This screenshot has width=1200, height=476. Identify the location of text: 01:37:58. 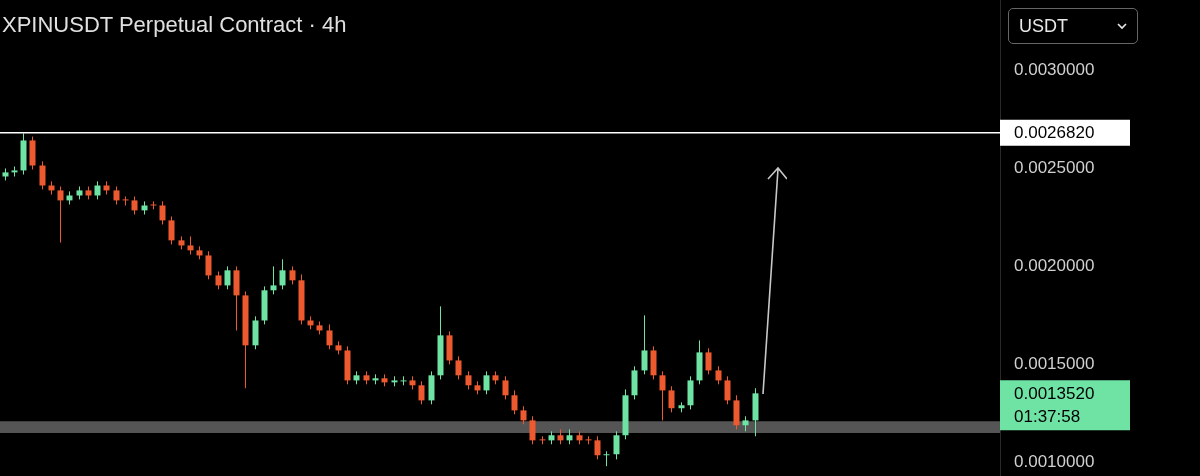
(1047, 417).